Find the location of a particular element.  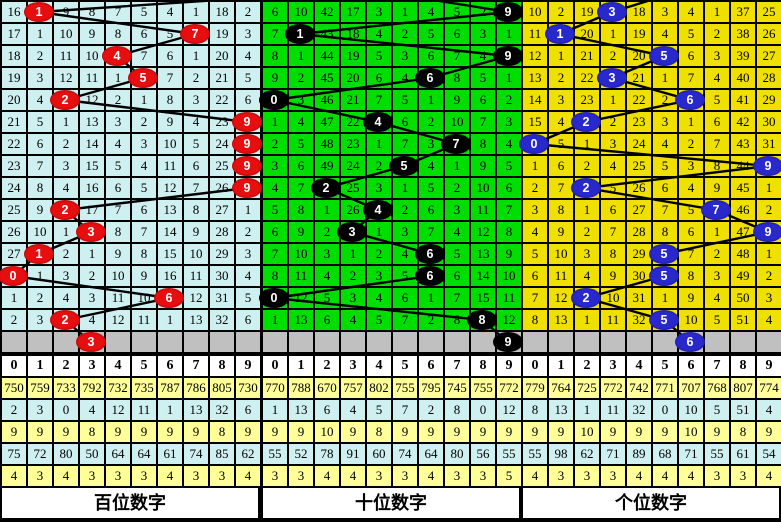

miss-cell: 17 is located at coordinates (92, 210).